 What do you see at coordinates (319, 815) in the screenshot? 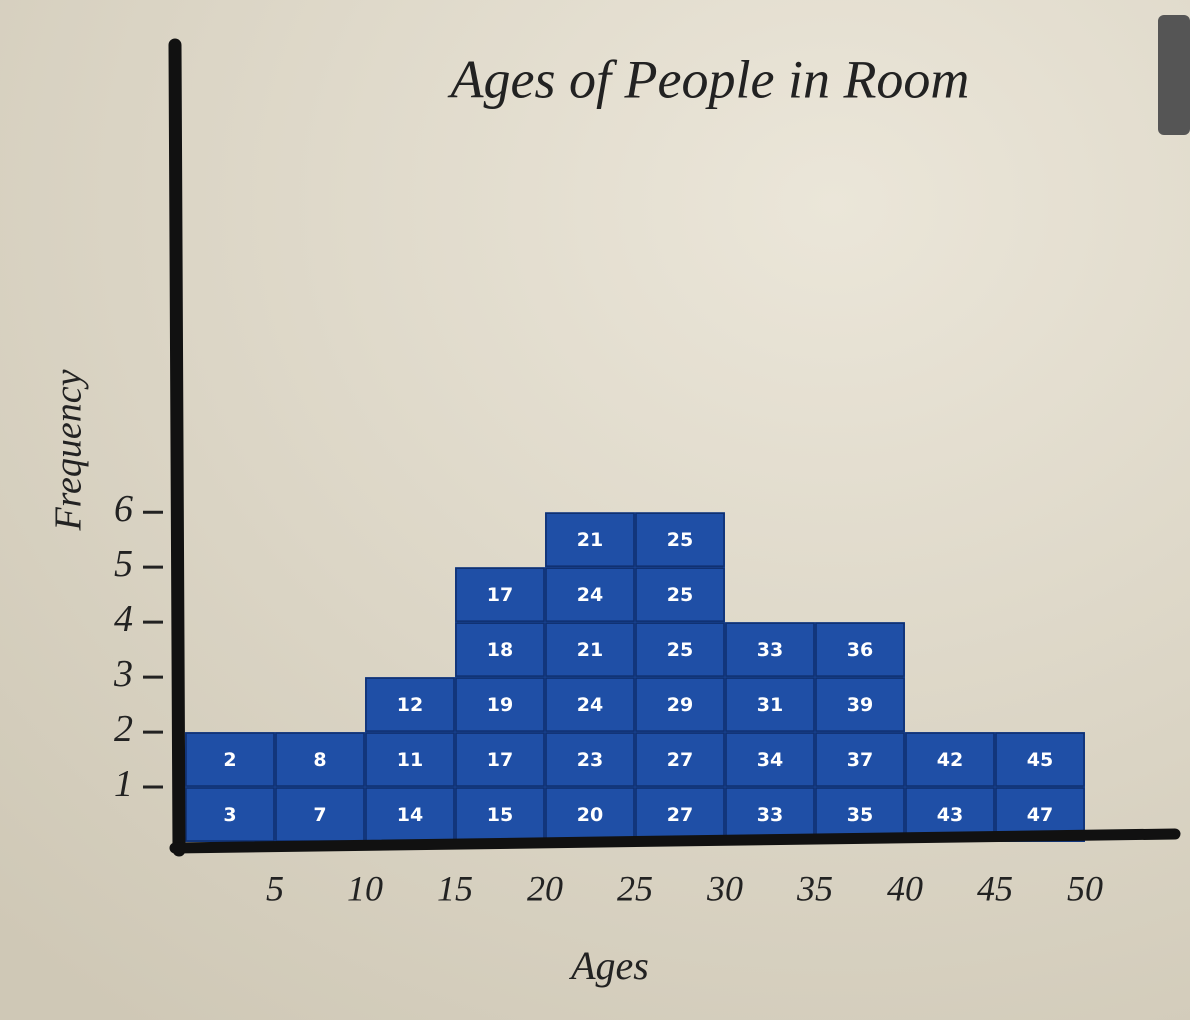
I see `card-label: 7` at bounding box center [319, 815].